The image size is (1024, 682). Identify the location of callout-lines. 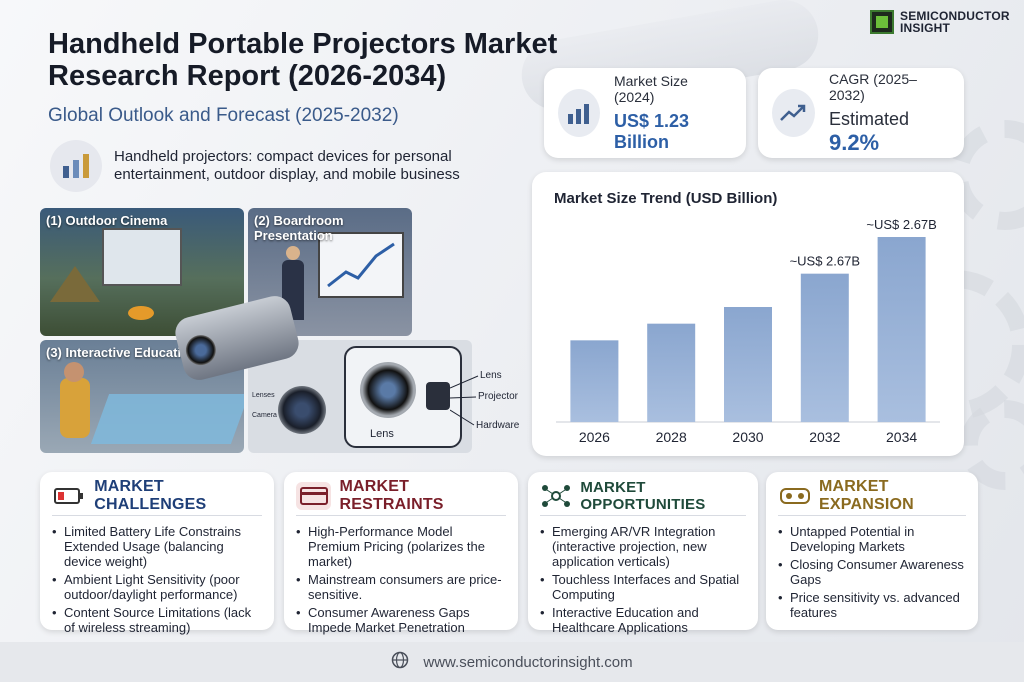
(464, 400).